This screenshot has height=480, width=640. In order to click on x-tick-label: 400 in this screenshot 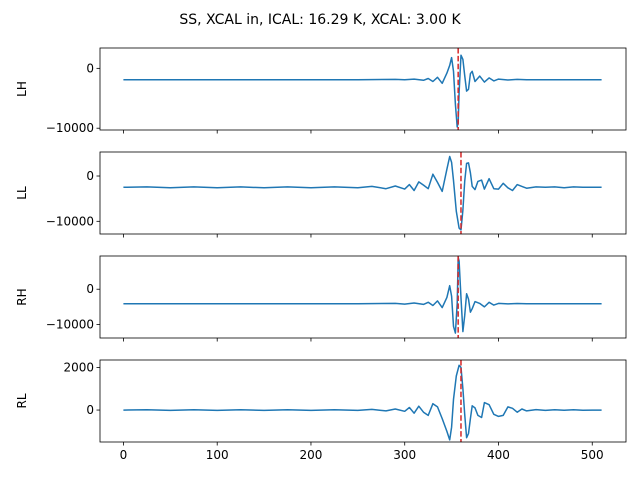, I will do `click(498, 455)`.